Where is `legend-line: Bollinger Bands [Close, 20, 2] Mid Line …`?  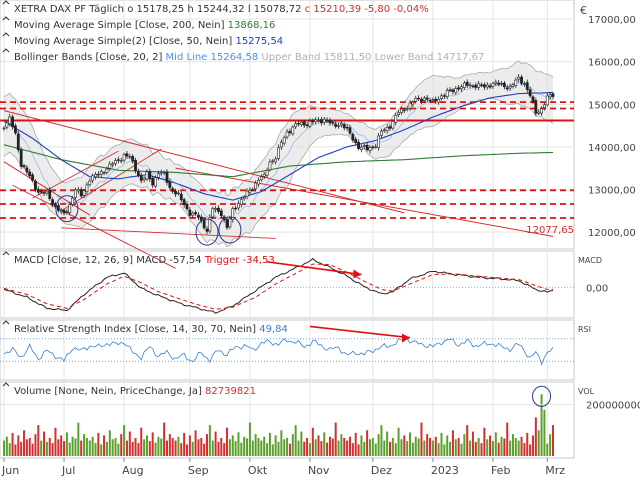 legend-line: Bollinger Bands [Close, 20, 2] Mid Line … is located at coordinates (249, 57).